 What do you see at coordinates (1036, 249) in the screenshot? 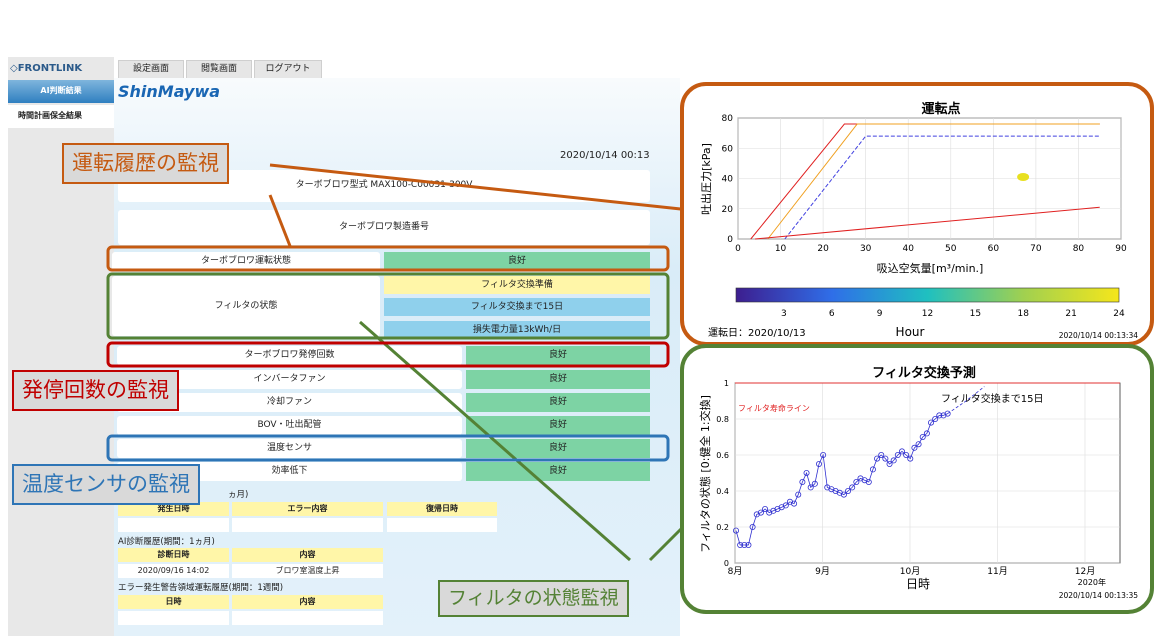
I see `x-tick-label: 70` at bounding box center [1036, 249].